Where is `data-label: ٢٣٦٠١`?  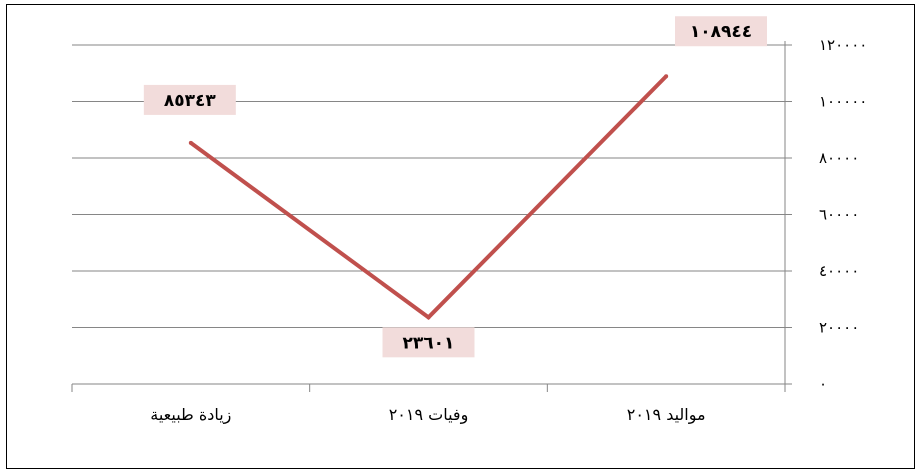 data-label: ٢٣٦٠١ is located at coordinates (429, 343).